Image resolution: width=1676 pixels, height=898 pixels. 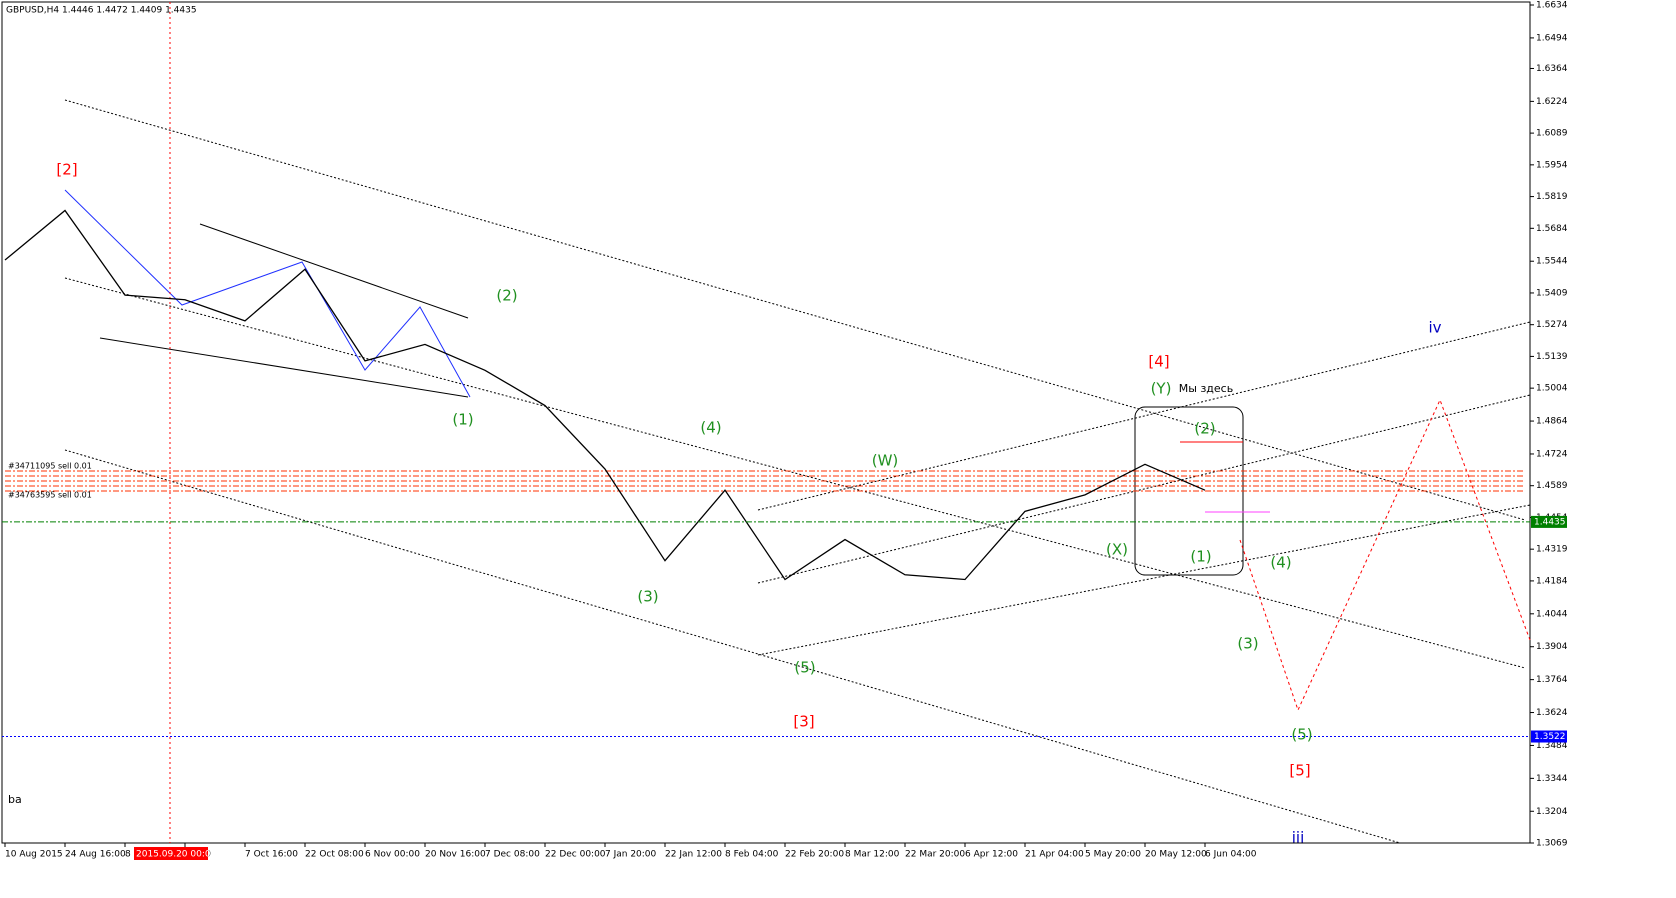 I want to click on y-tick-label: 1.4319, so click(x=1552, y=550).